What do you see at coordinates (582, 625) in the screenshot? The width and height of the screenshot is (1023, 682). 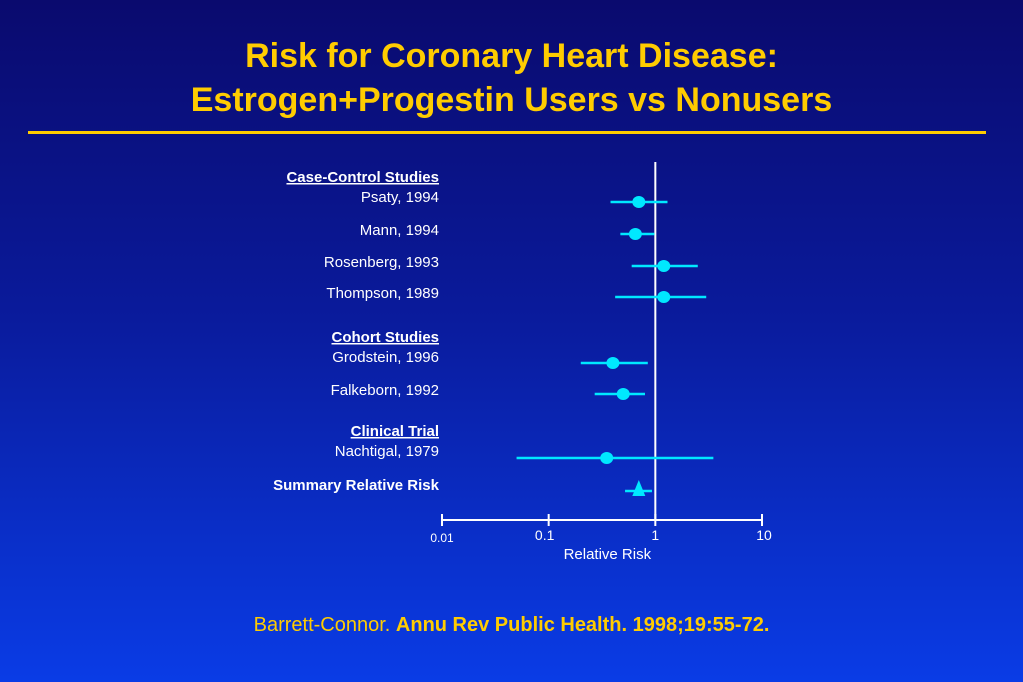 I see `citation-source: Annu Rev Public Health. 1998;19:55-72.` at bounding box center [582, 625].